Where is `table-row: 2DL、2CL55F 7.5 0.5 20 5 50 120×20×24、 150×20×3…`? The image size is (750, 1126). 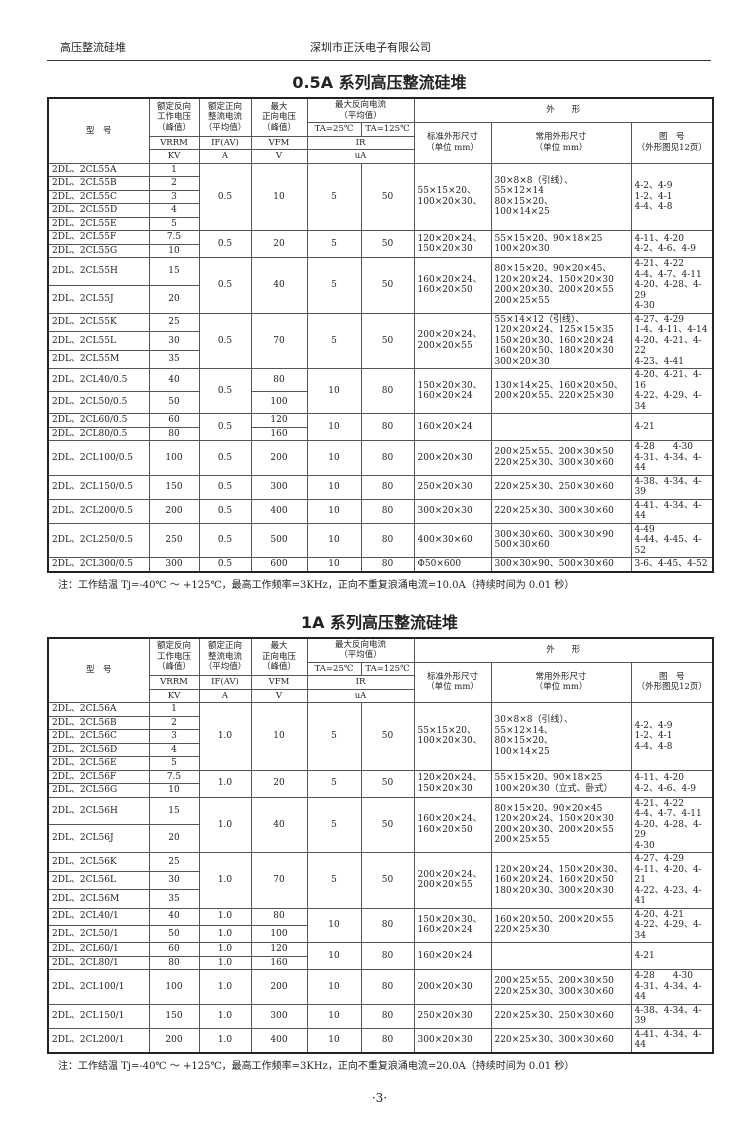 table-row: 2DL、2CL55F 7.5 0.5 20 5 50 120×20×24、 150×20×3… is located at coordinates (380, 244).